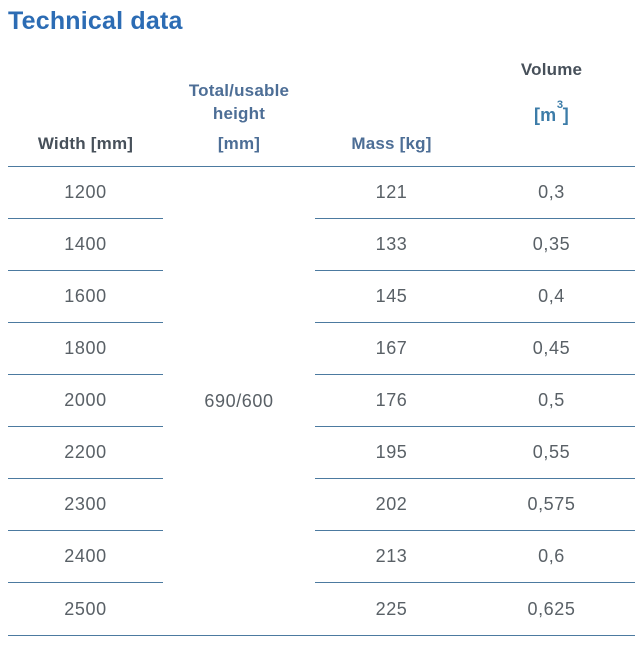 This screenshot has width=642, height=652. What do you see at coordinates (551, 504) in the screenshot?
I see `volume-cell: 0,575` at bounding box center [551, 504].